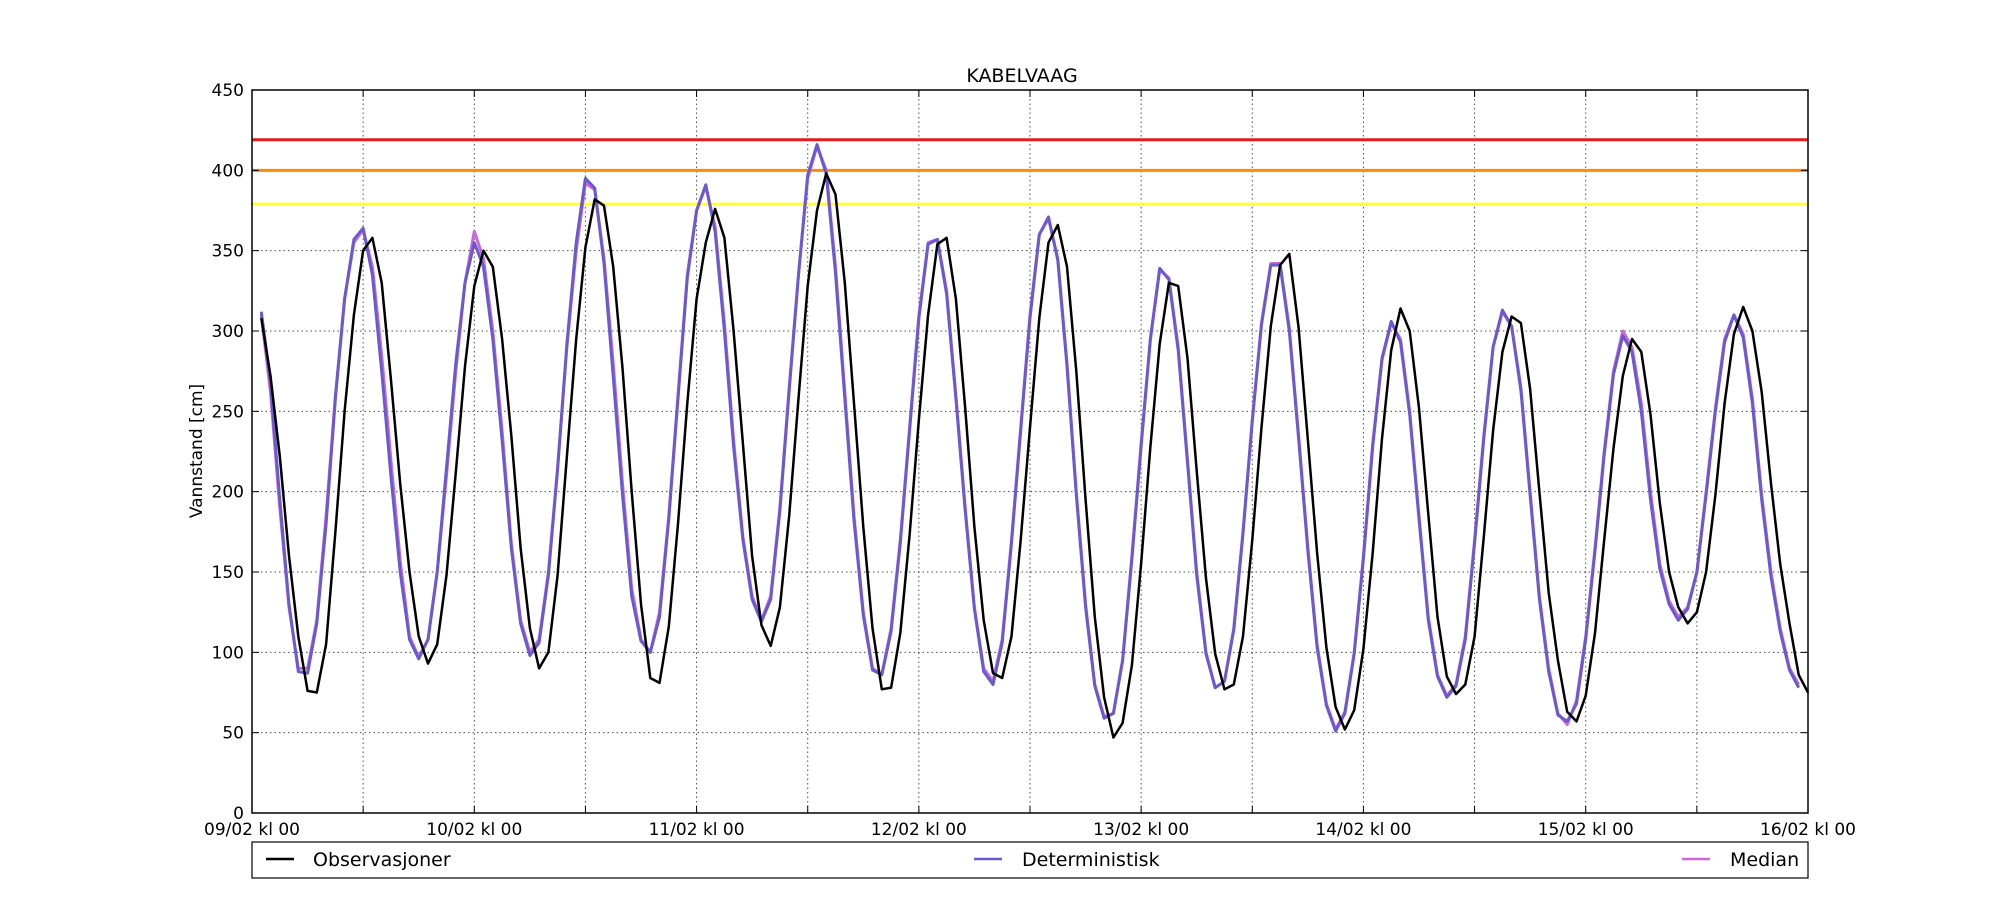  I want to click on legend-box, so click(1030, 860).